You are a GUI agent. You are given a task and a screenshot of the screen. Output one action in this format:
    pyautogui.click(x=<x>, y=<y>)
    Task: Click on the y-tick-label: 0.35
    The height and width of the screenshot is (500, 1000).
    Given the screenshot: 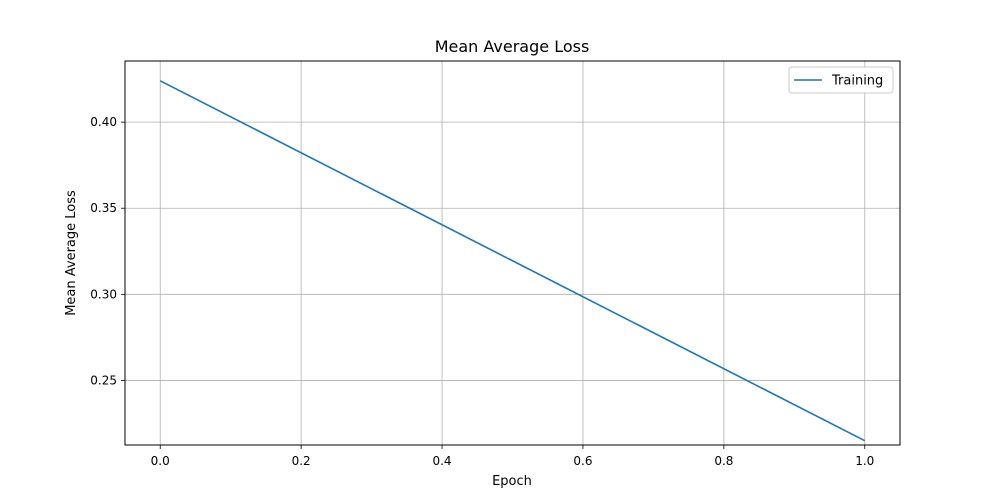 What is the action you would take?
    pyautogui.click(x=103, y=208)
    